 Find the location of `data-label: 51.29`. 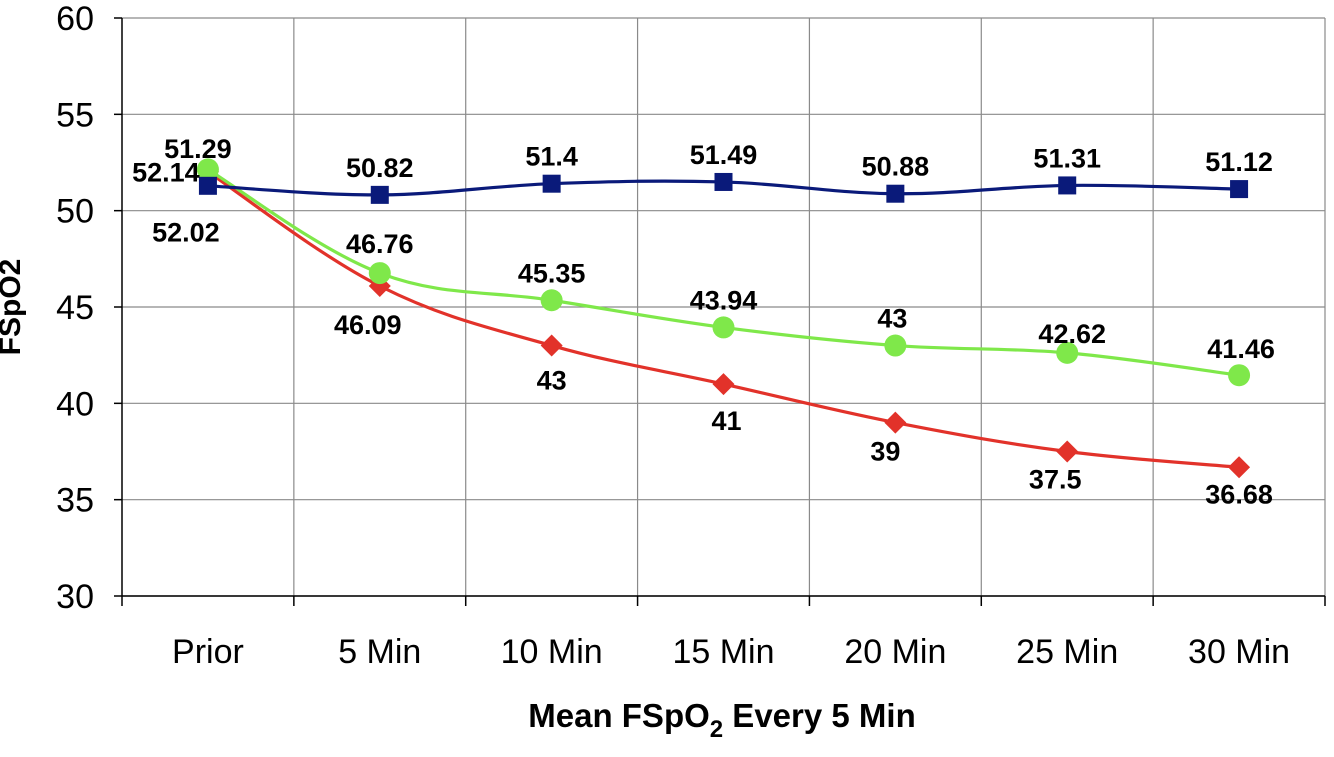

data-label: 51.29 is located at coordinates (198, 149).